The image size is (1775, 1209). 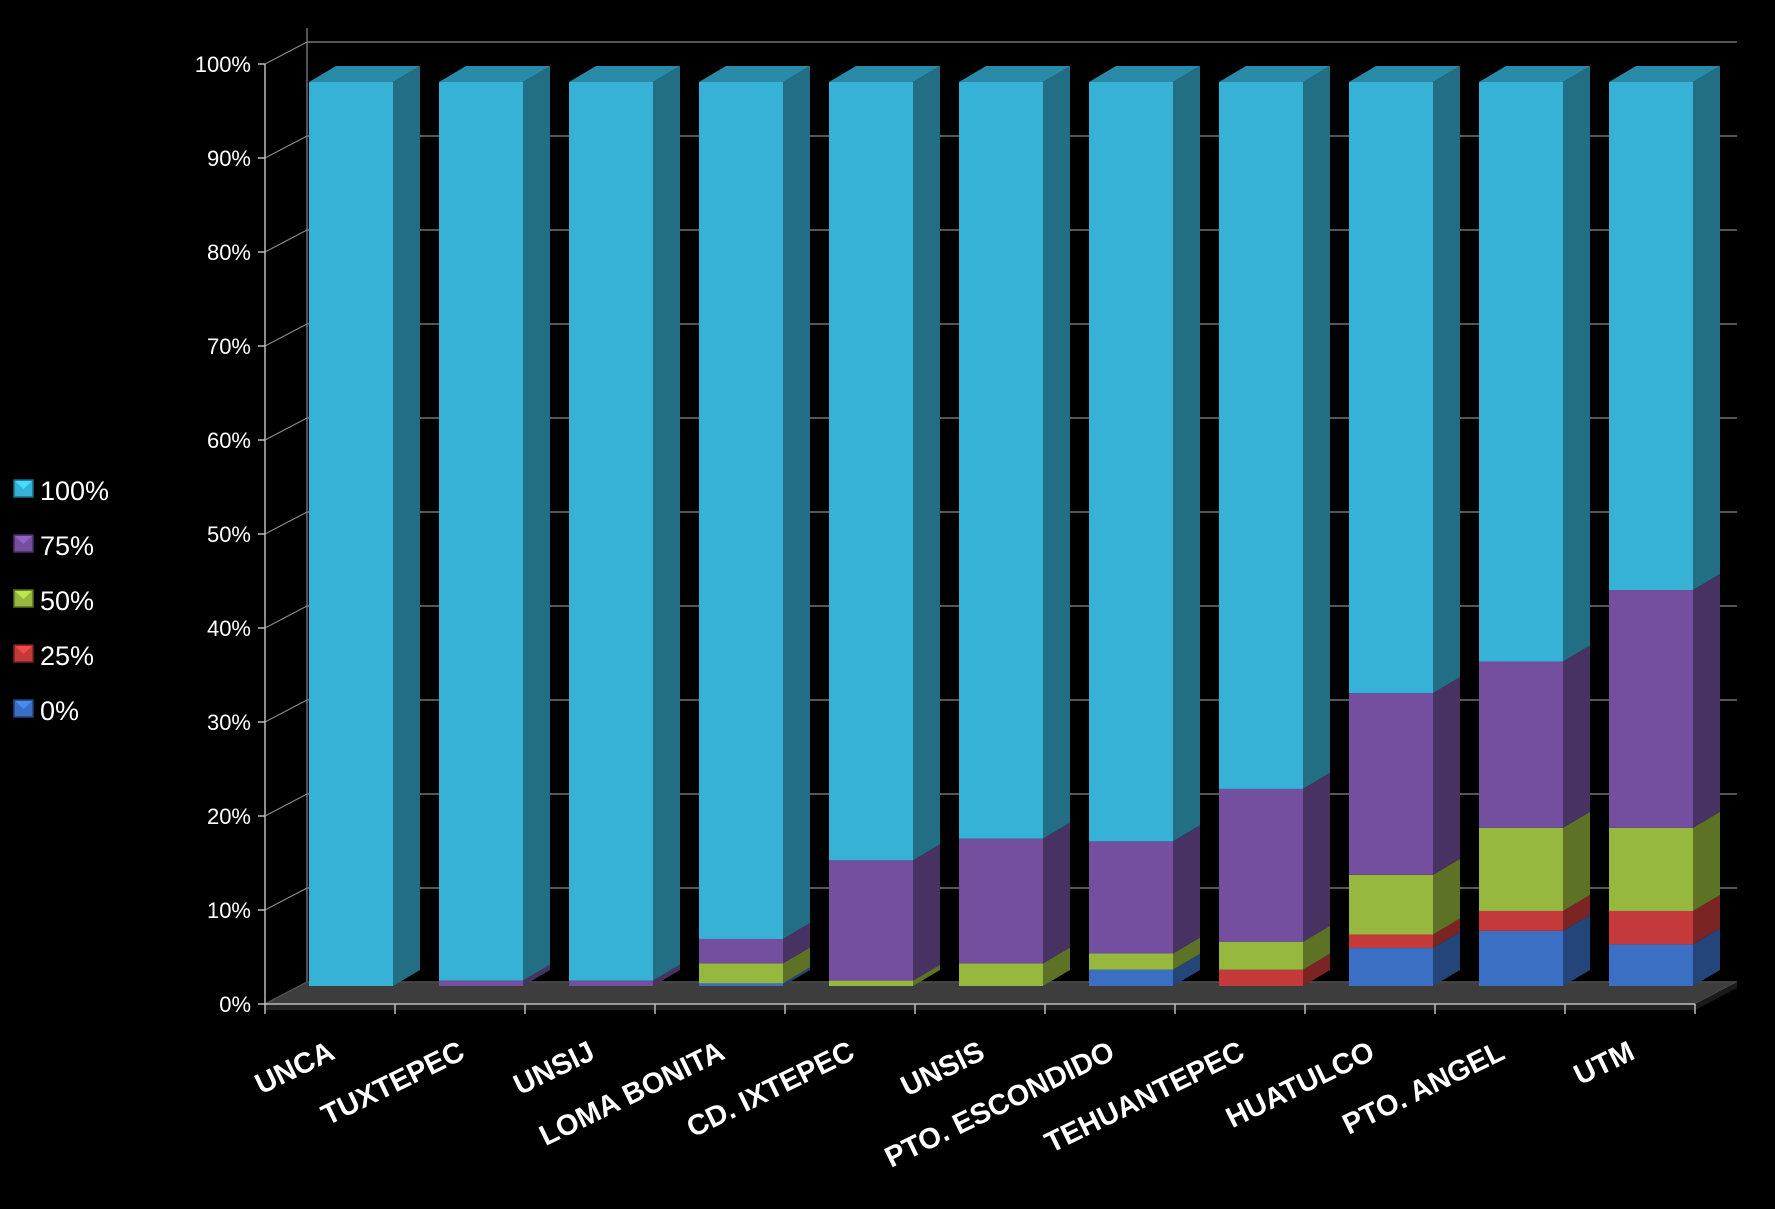 What do you see at coordinates (554, 1069) in the screenshot?
I see `x-tick-label: UNSIJ` at bounding box center [554, 1069].